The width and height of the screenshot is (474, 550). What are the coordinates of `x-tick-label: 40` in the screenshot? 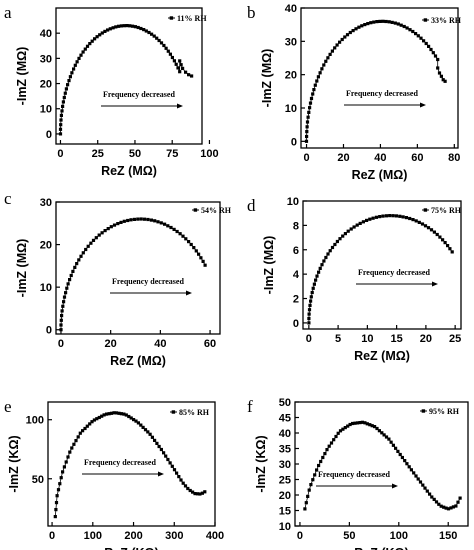 It's located at (160, 344).